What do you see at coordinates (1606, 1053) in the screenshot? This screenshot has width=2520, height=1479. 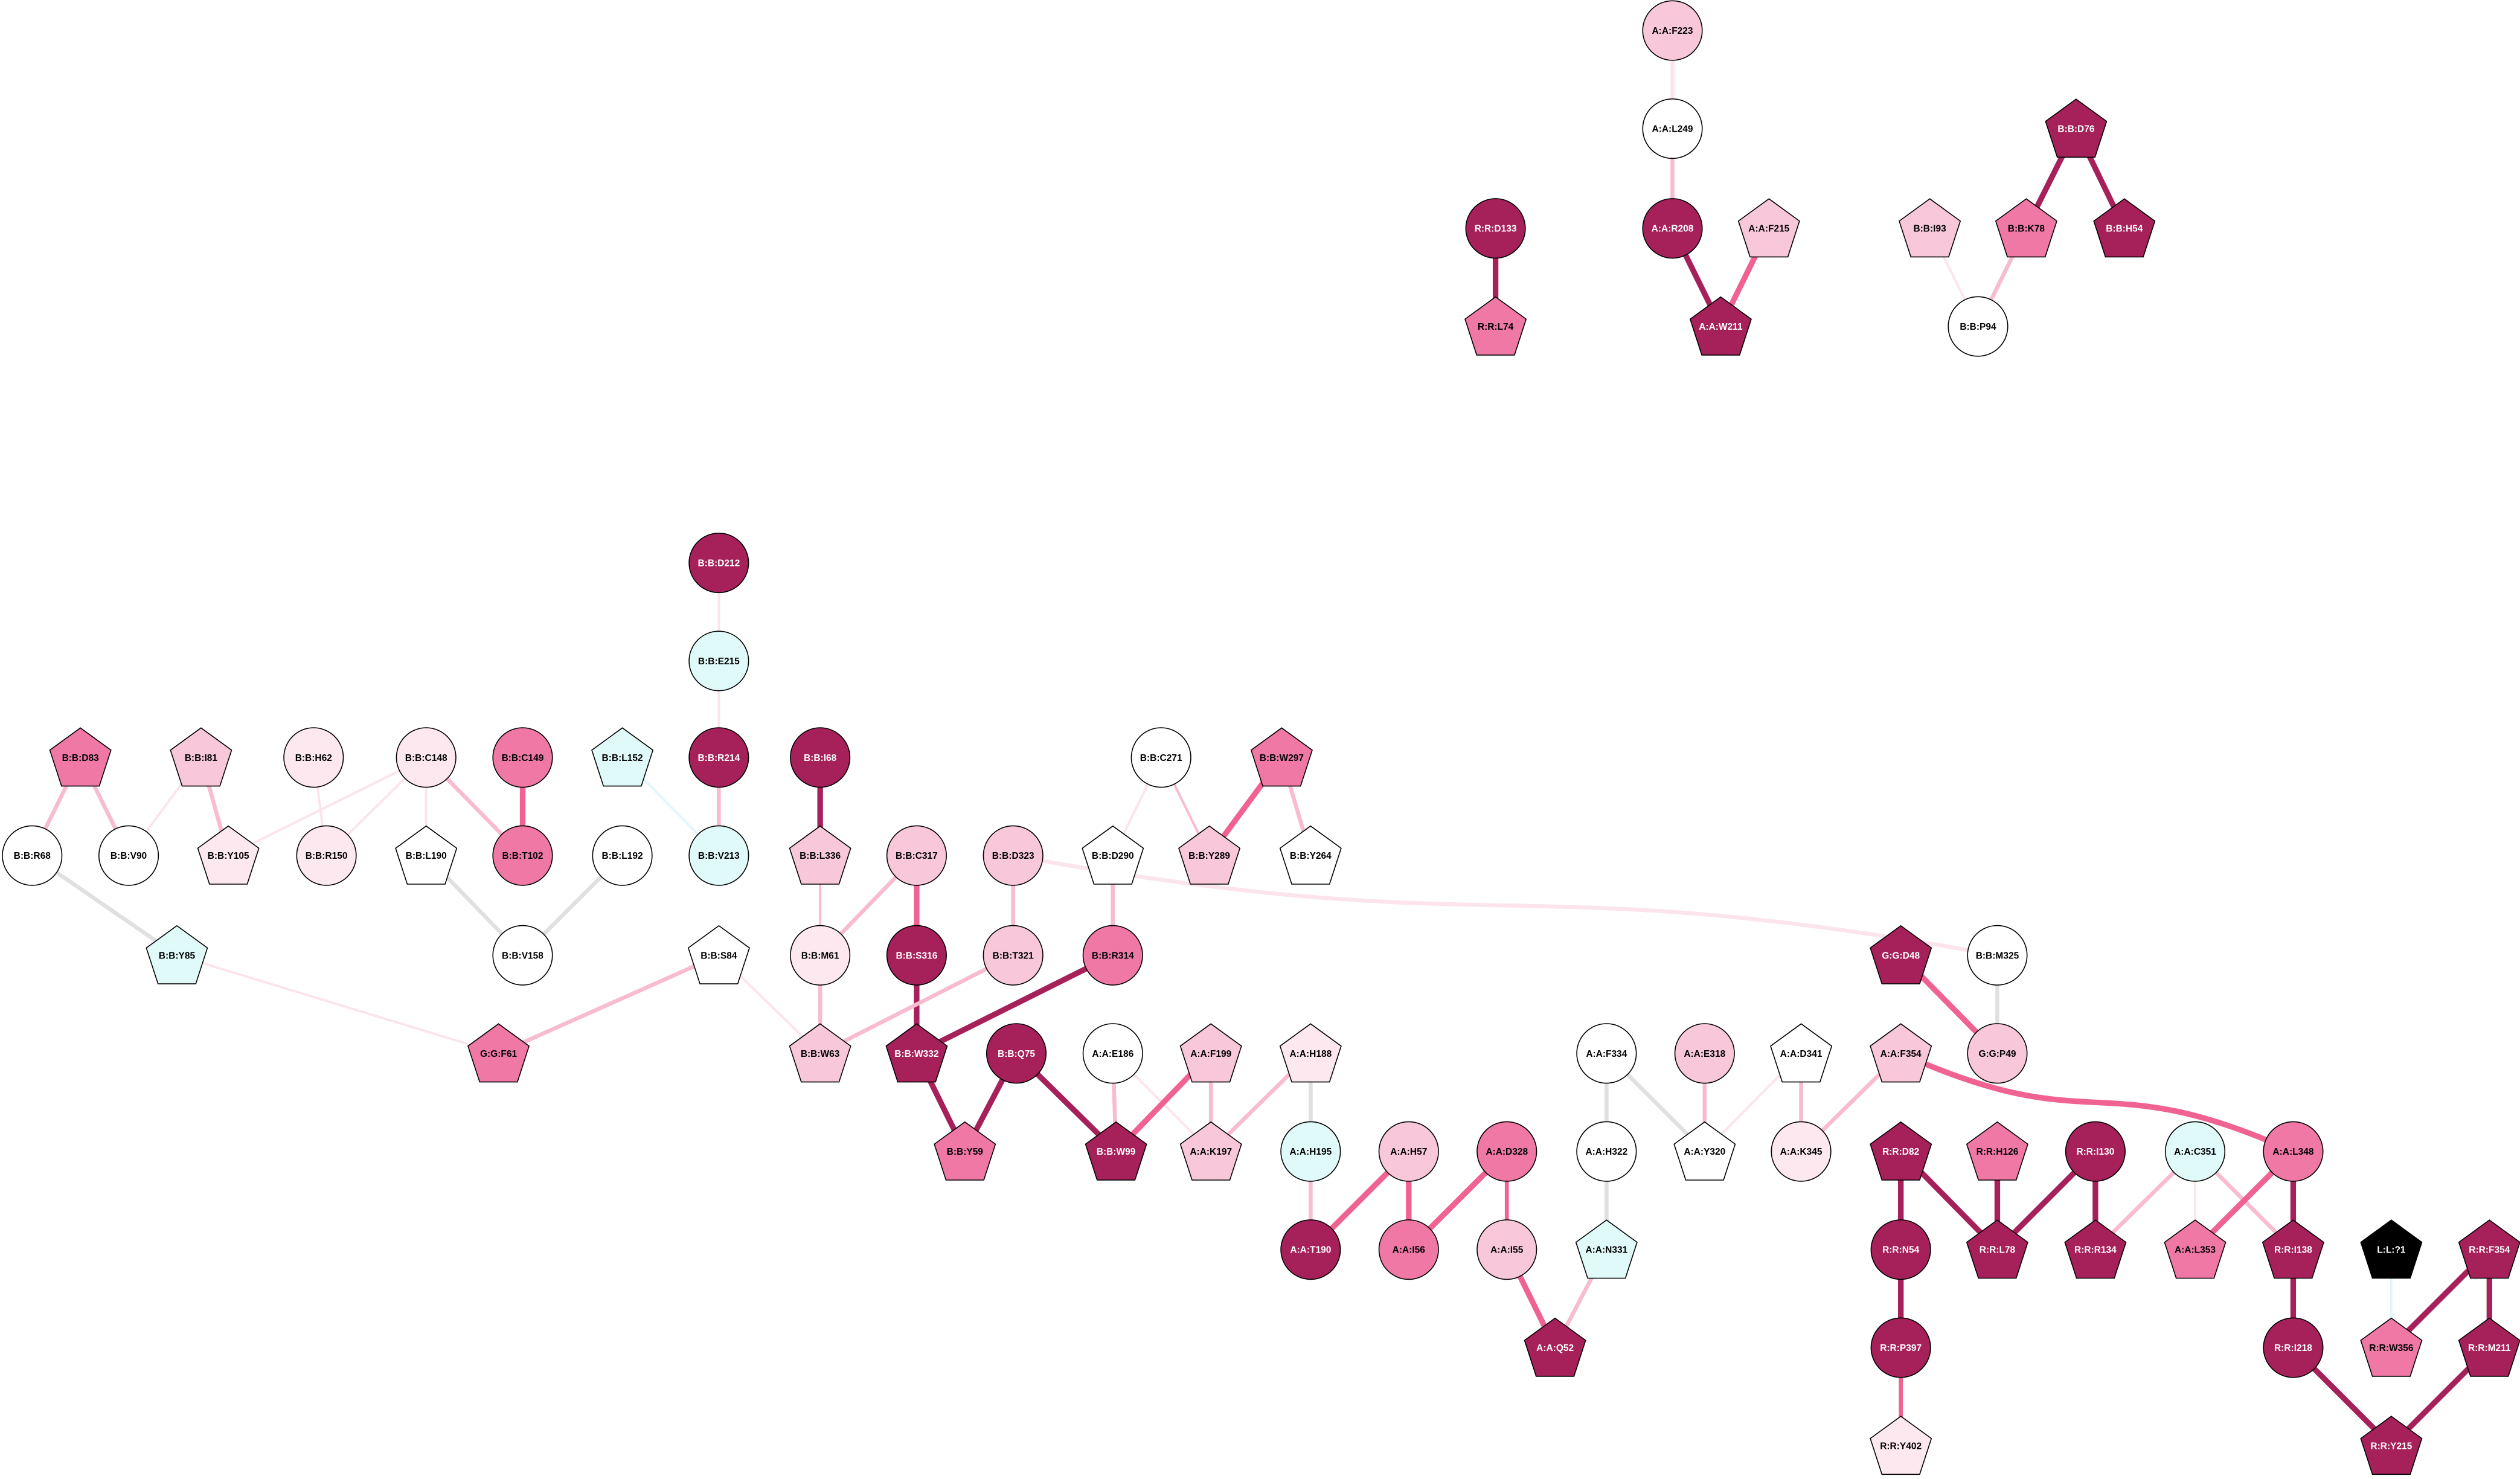 I see `node-a-a-f334: A:A:F334` at bounding box center [1606, 1053].